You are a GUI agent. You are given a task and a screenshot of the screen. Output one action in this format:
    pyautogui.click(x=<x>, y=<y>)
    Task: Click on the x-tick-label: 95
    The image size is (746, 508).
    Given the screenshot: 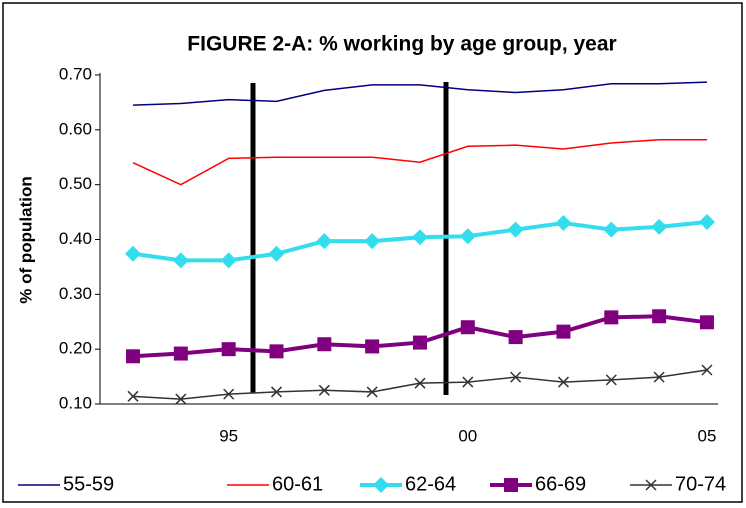 What is the action you would take?
    pyautogui.click(x=228, y=435)
    